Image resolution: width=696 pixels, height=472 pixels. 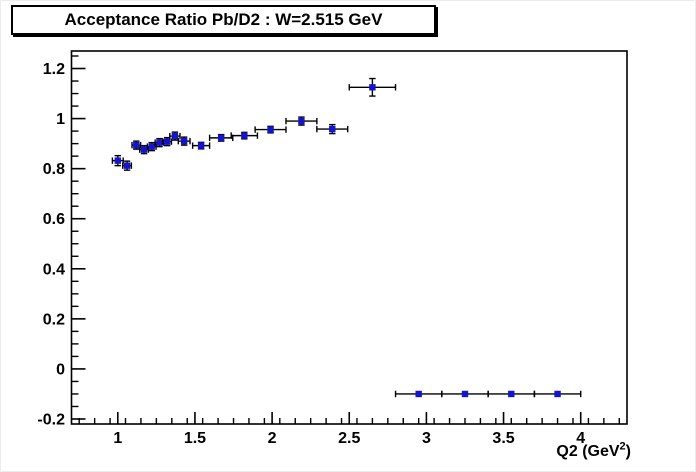 I want to click on y-tick-label: 0.8, so click(x=54, y=169).